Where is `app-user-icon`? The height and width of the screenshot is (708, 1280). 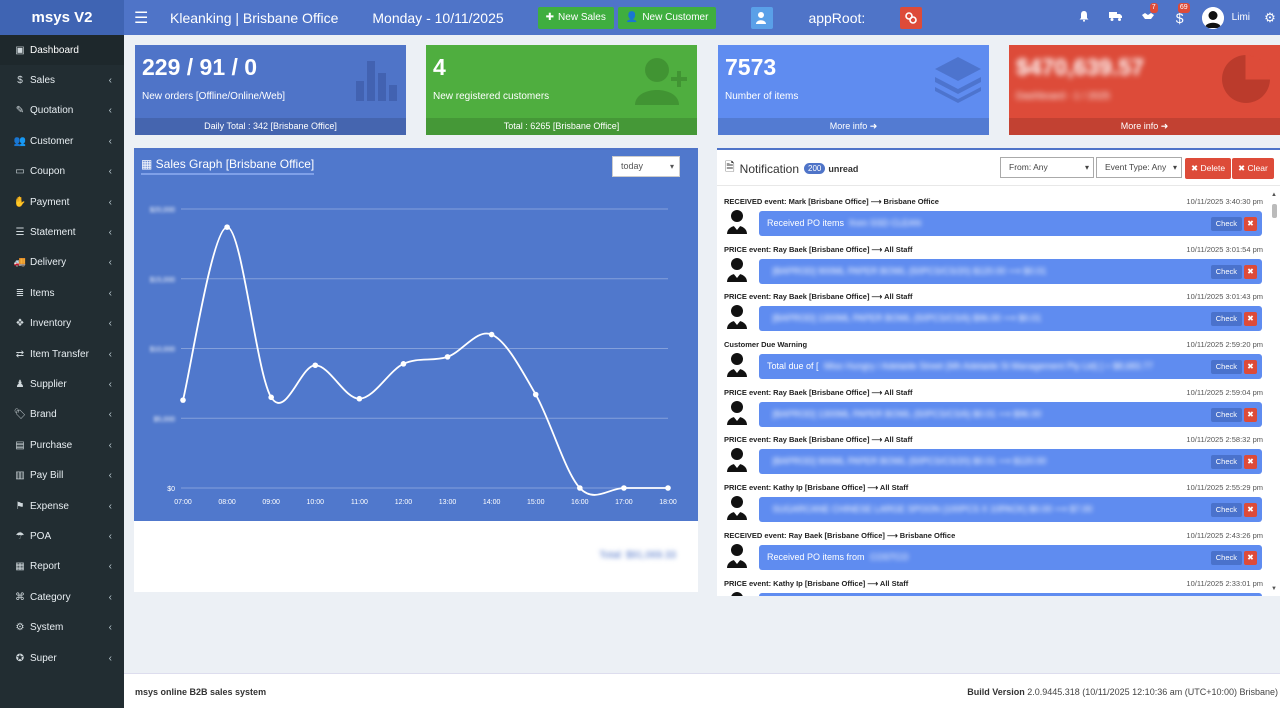 app-user-icon is located at coordinates (762, 17).